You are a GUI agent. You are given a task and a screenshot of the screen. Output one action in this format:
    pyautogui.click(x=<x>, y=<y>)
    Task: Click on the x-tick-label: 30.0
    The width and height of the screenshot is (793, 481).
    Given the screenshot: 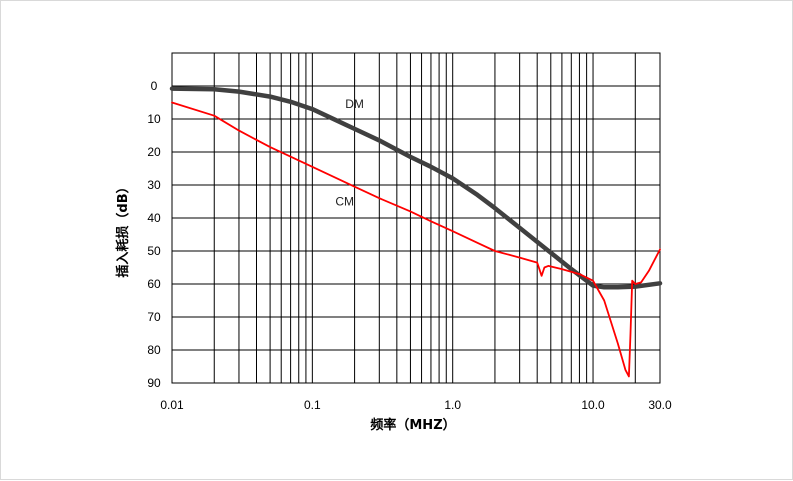 What is the action you would take?
    pyautogui.click(x=660, y=405)
    